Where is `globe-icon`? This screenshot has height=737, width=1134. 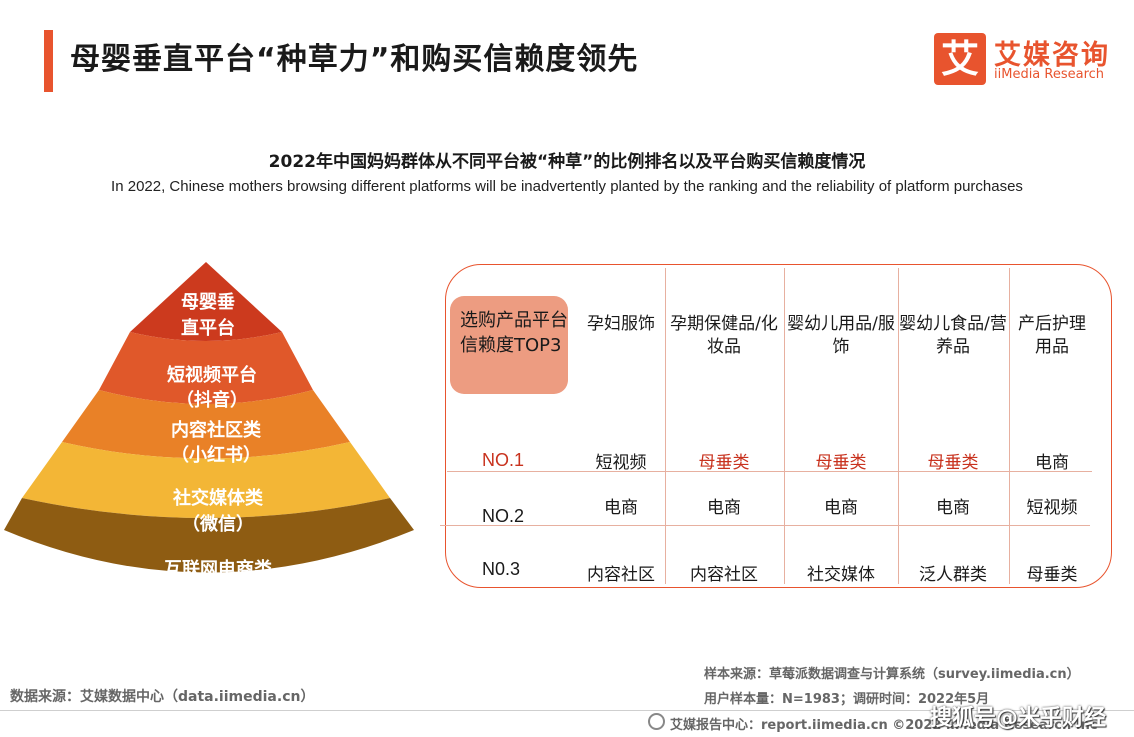
globe-icon is located at coordinates (656, 721).